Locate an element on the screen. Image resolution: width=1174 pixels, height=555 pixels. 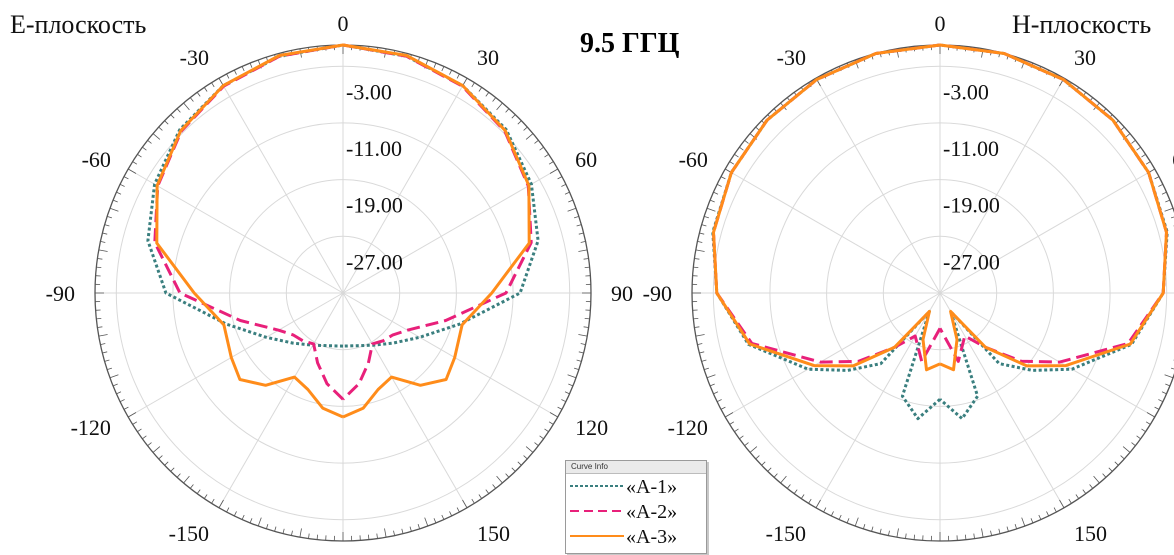
angle-tick-label: 150 is located at coordinates (493, 533).